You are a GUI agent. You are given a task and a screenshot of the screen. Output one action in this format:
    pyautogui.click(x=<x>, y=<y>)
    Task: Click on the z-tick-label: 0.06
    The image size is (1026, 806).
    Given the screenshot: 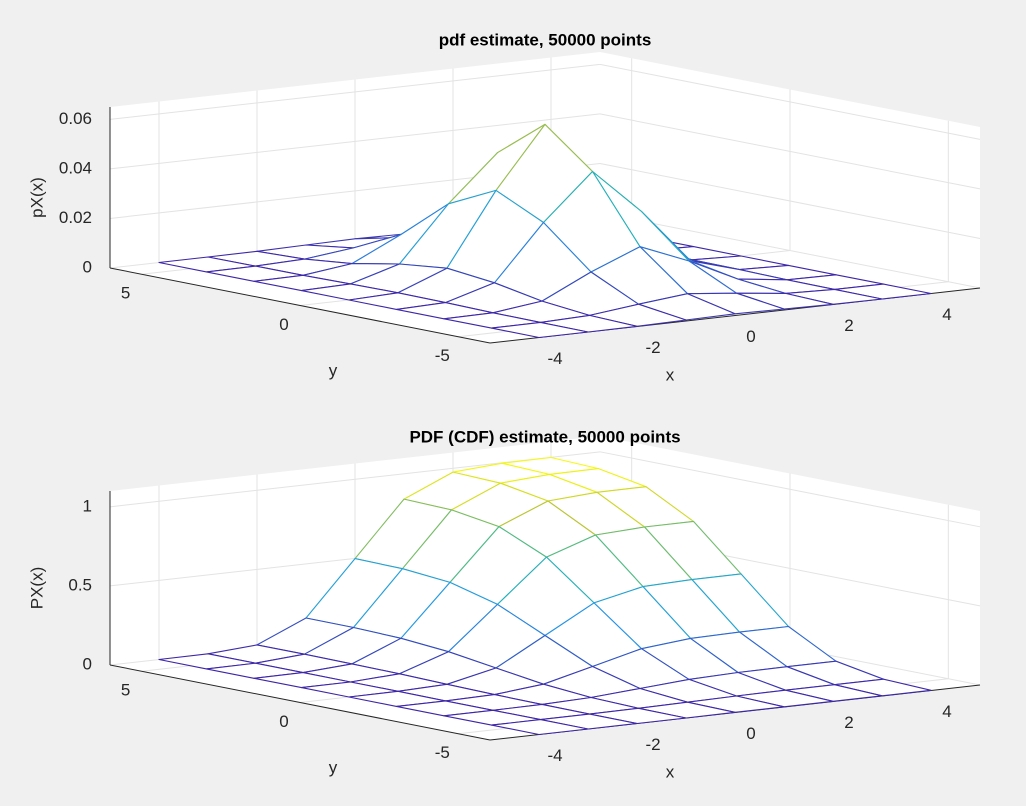 What is the action you would take?
    pyautogui.click(x=75, y=118)
    